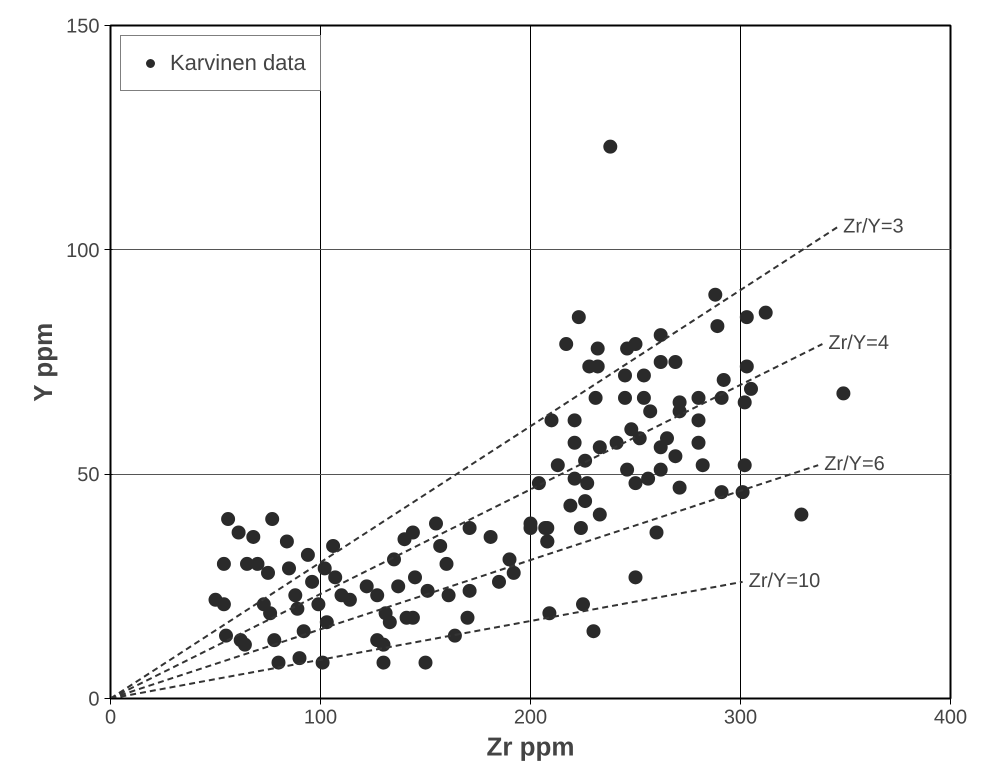 Image resolution: width=1000 pixels, height=778 pixels. Describe the element at coordinates (854, 464) in the screenshot. I see `series-label: Zr/Y=6` at that location.